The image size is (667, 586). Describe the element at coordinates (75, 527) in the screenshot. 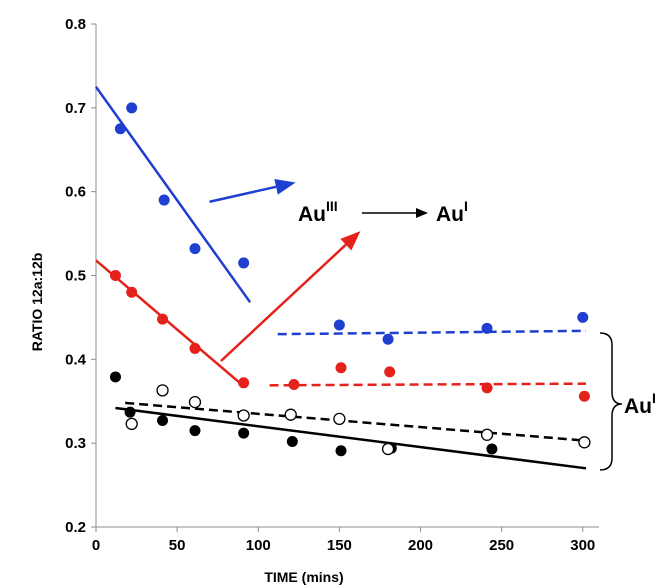

I see `y-tick-label-0: 0.2` at that location.